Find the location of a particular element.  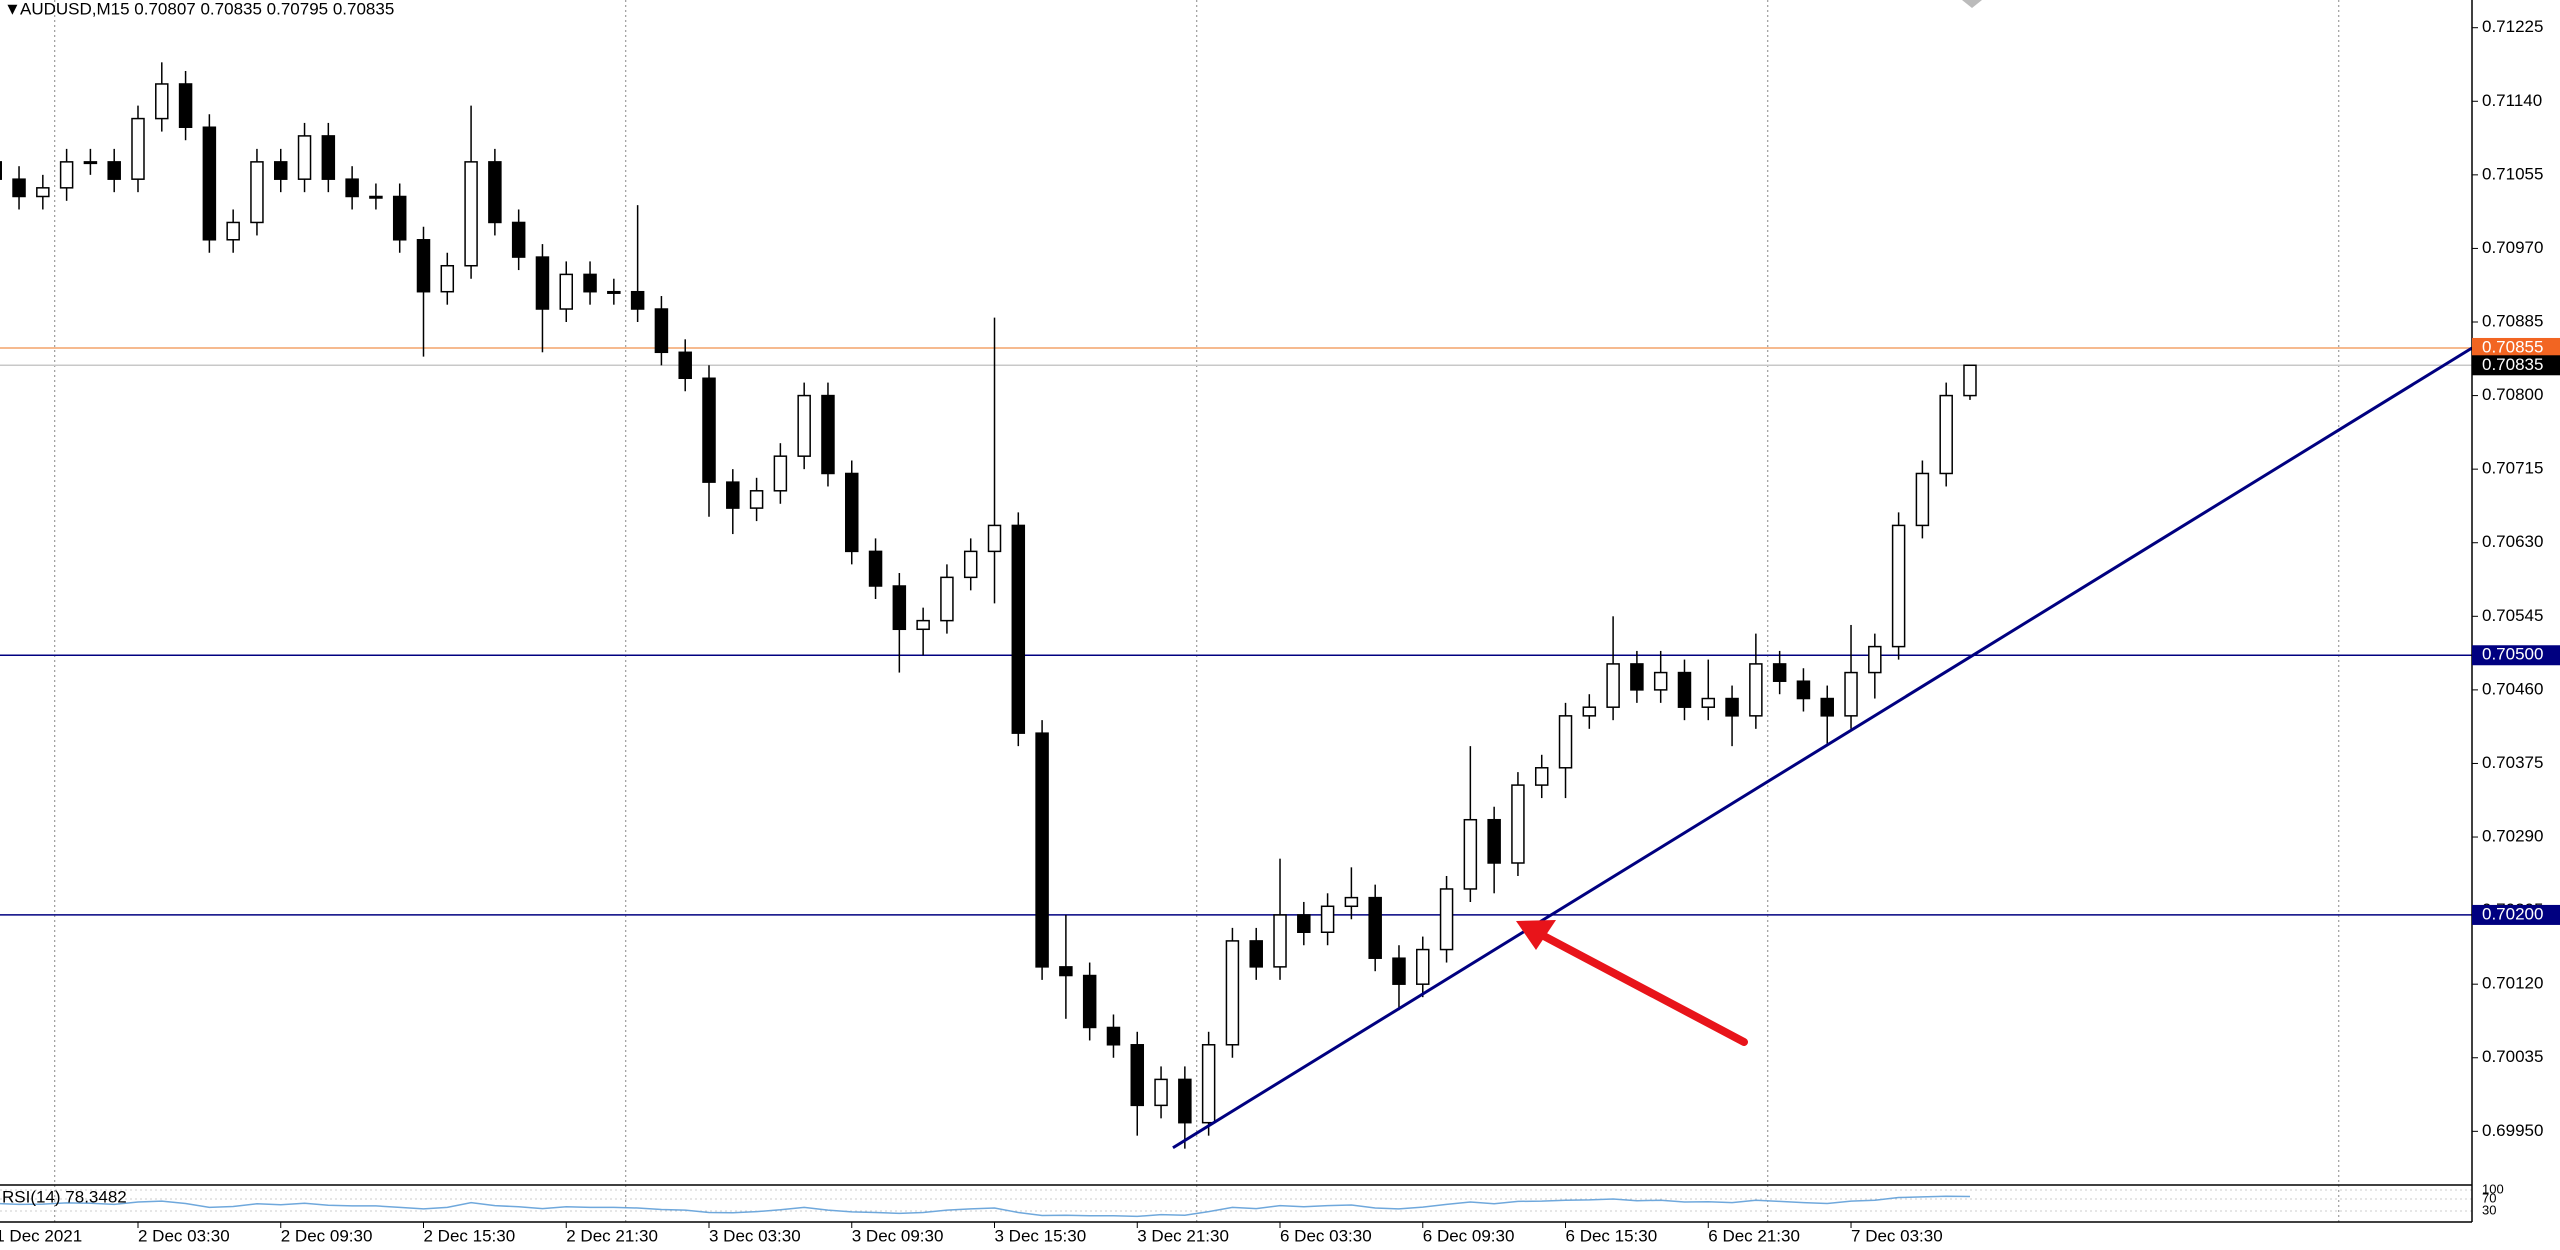

y-tick-label: 0.69950 is located at coordinates (2512, 1130).